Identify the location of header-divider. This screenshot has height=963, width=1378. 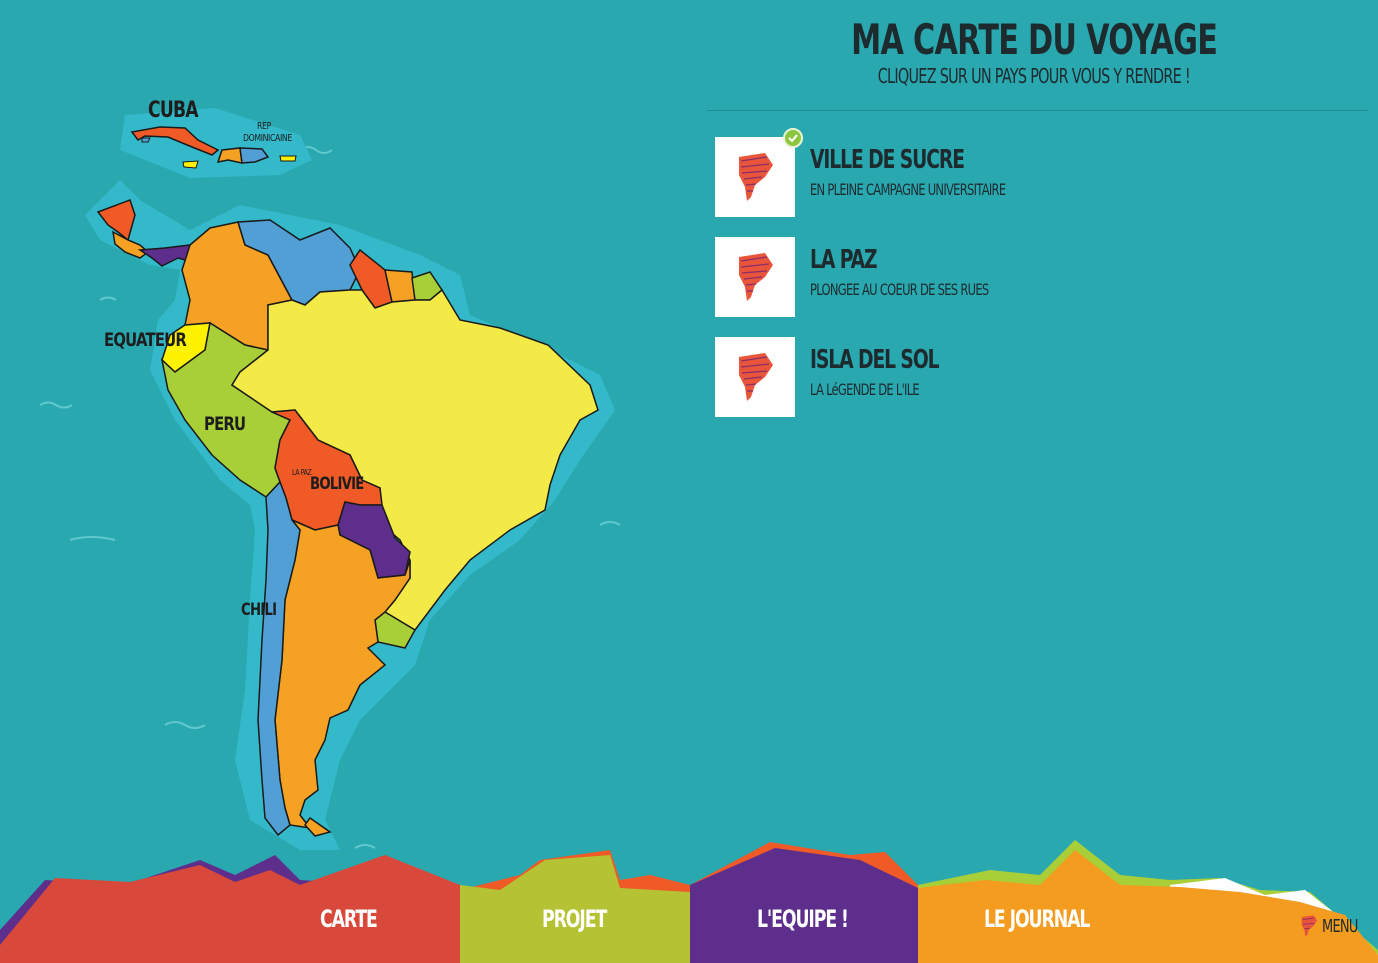
(1037, 110).